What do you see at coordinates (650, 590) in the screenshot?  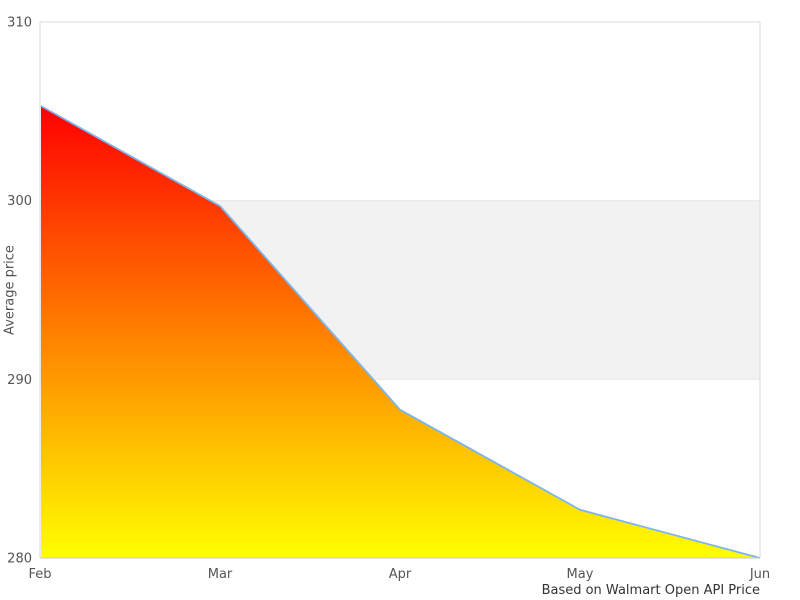 I see `chart-caption: Based on Walmart Open API Price` at bounding box center [650, 590].